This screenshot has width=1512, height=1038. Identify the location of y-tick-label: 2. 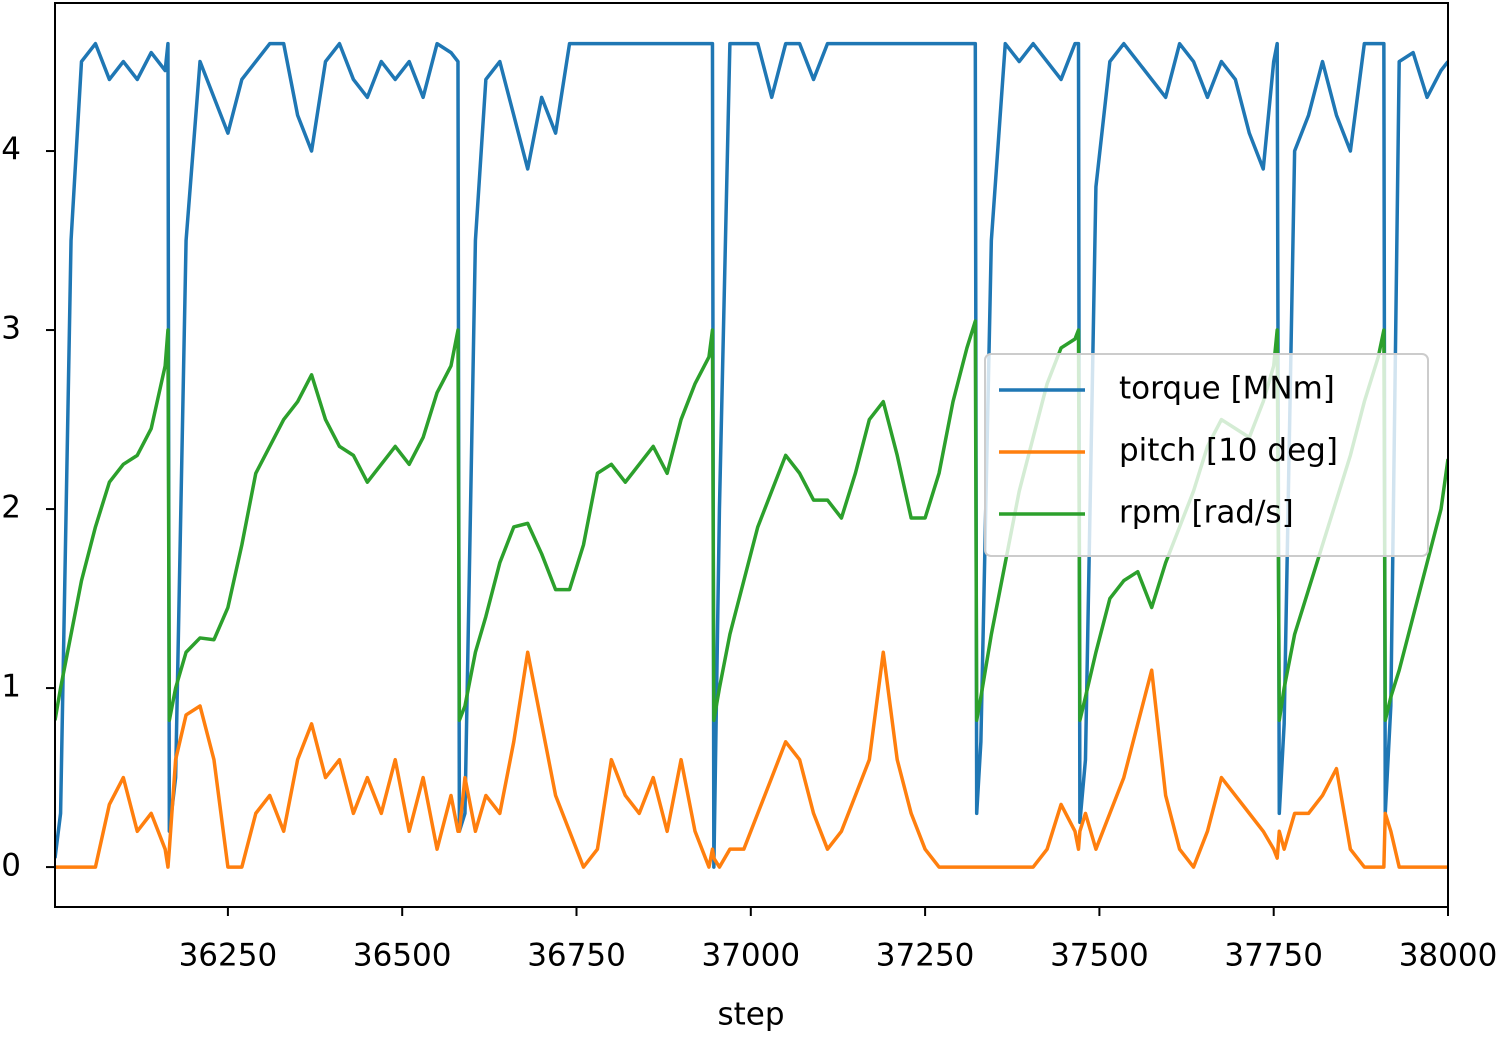
(11, 508).